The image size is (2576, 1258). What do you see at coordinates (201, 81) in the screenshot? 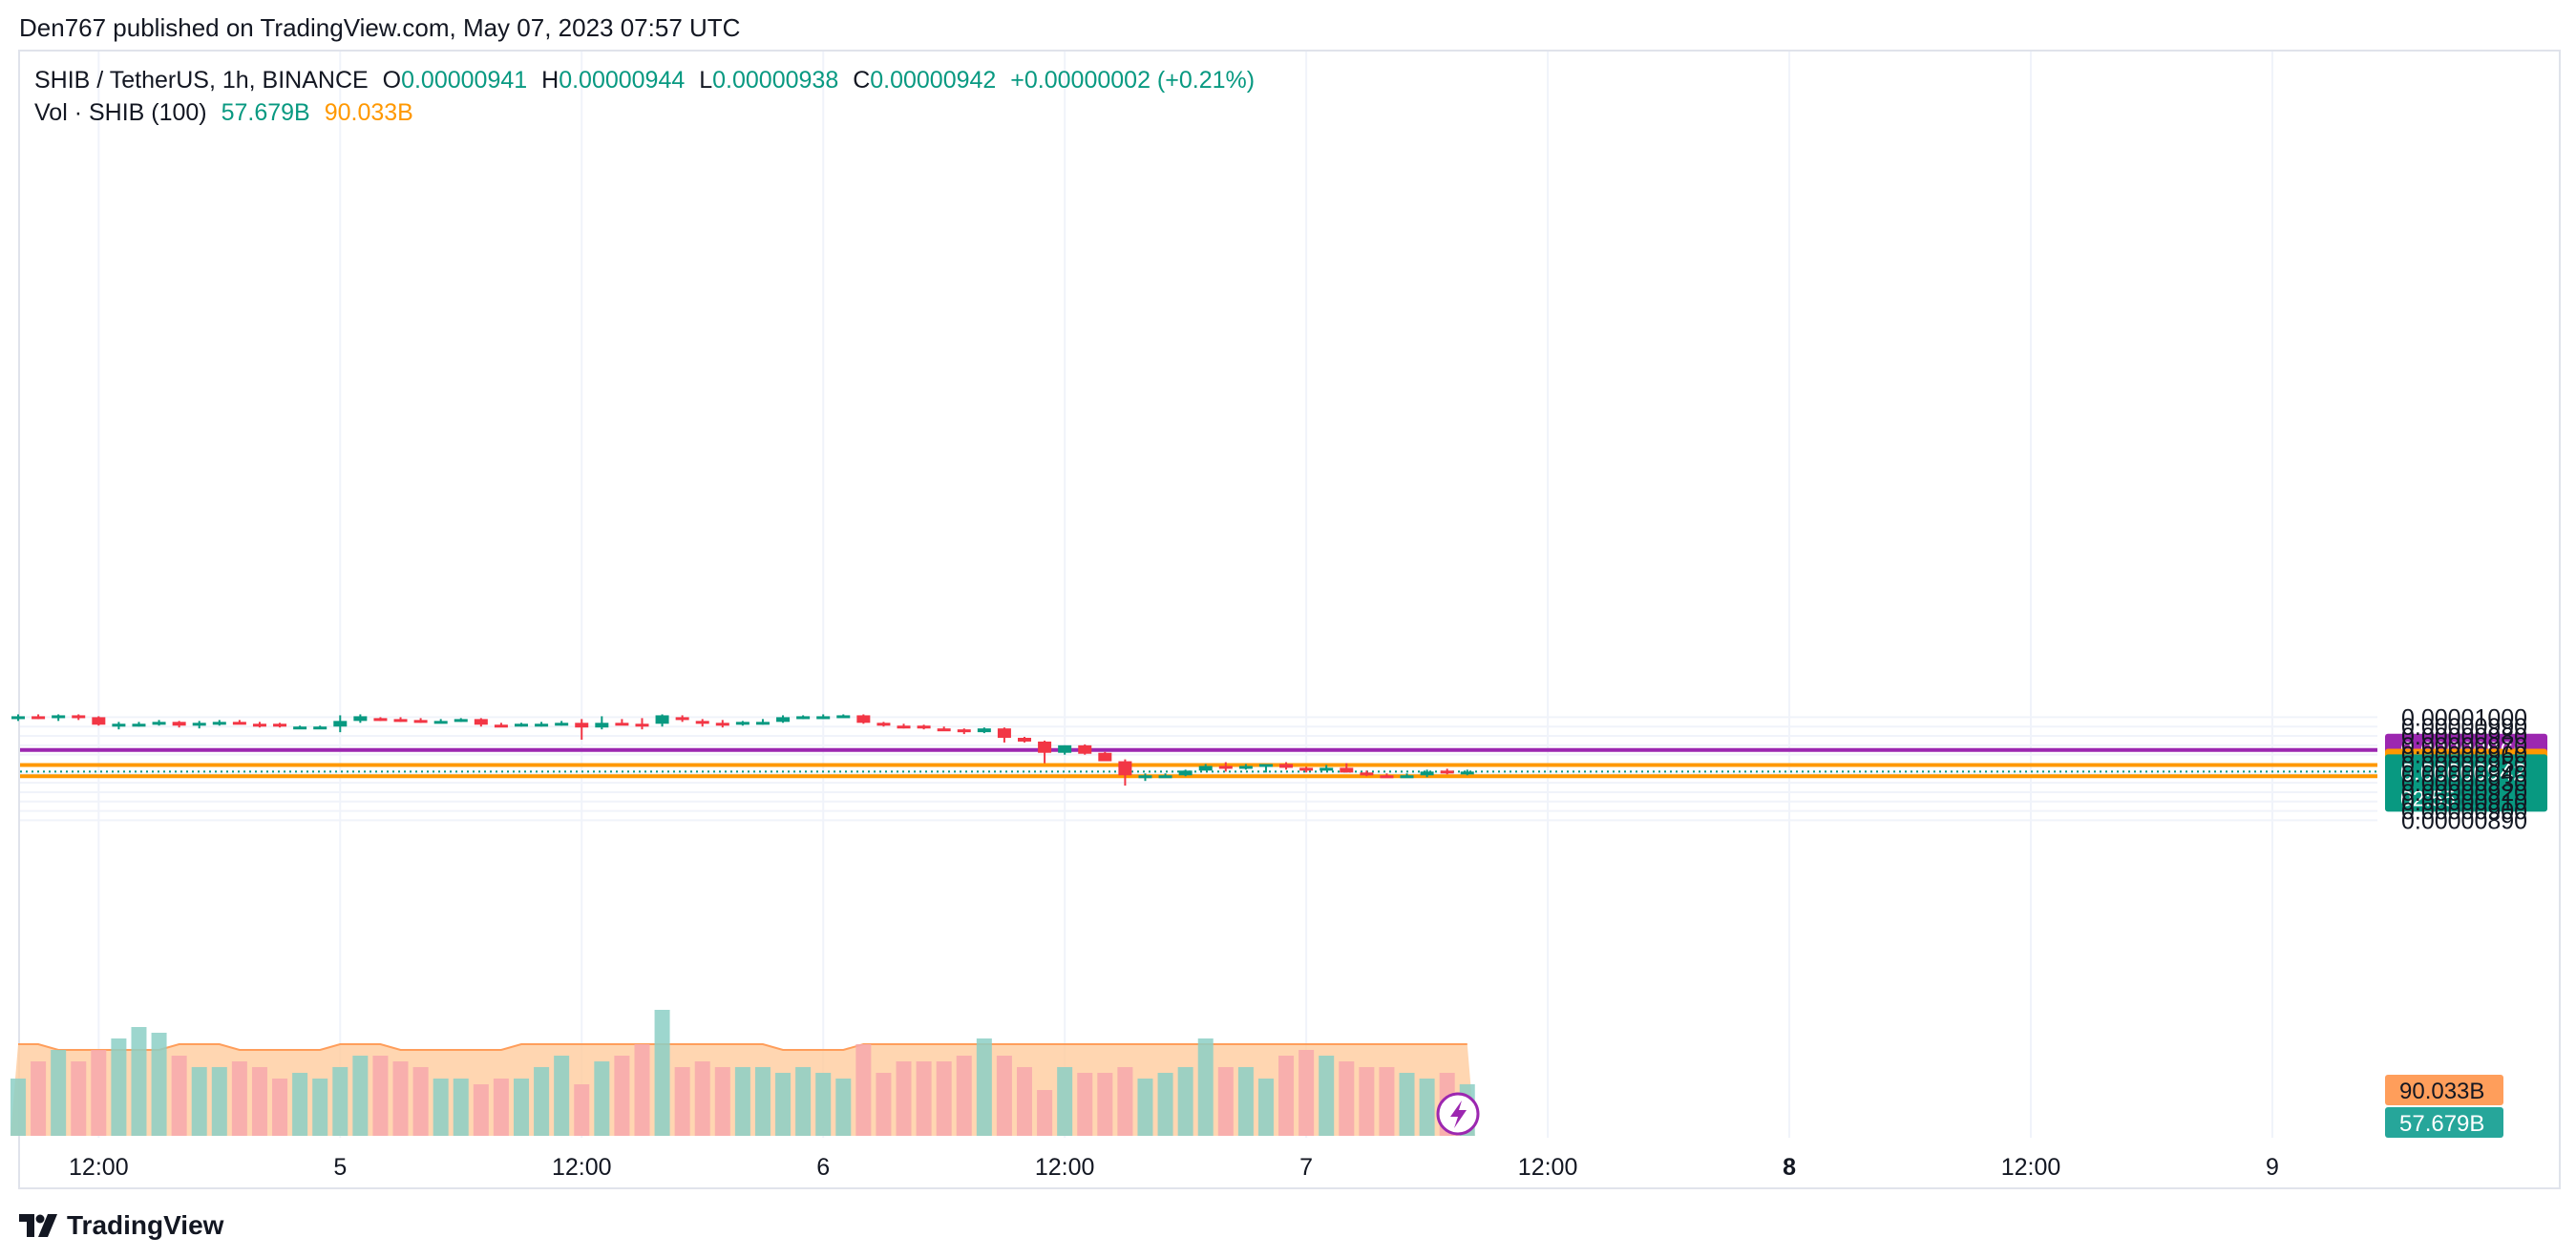
I see `symbol-label: SHIB / TetherUS, 1h, BINANCE` at bounding box center [201, 81].